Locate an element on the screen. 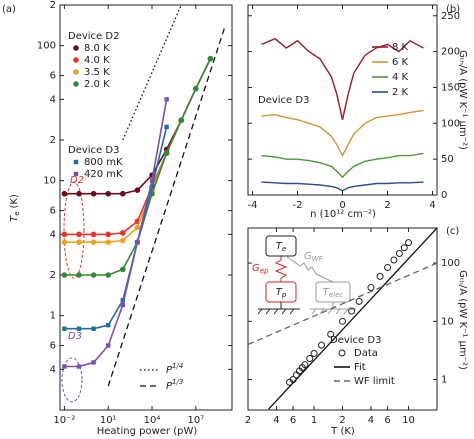 This screenshot has height=439, width=474. legend-label: 8.0 K is located at coordinates (97, 48).